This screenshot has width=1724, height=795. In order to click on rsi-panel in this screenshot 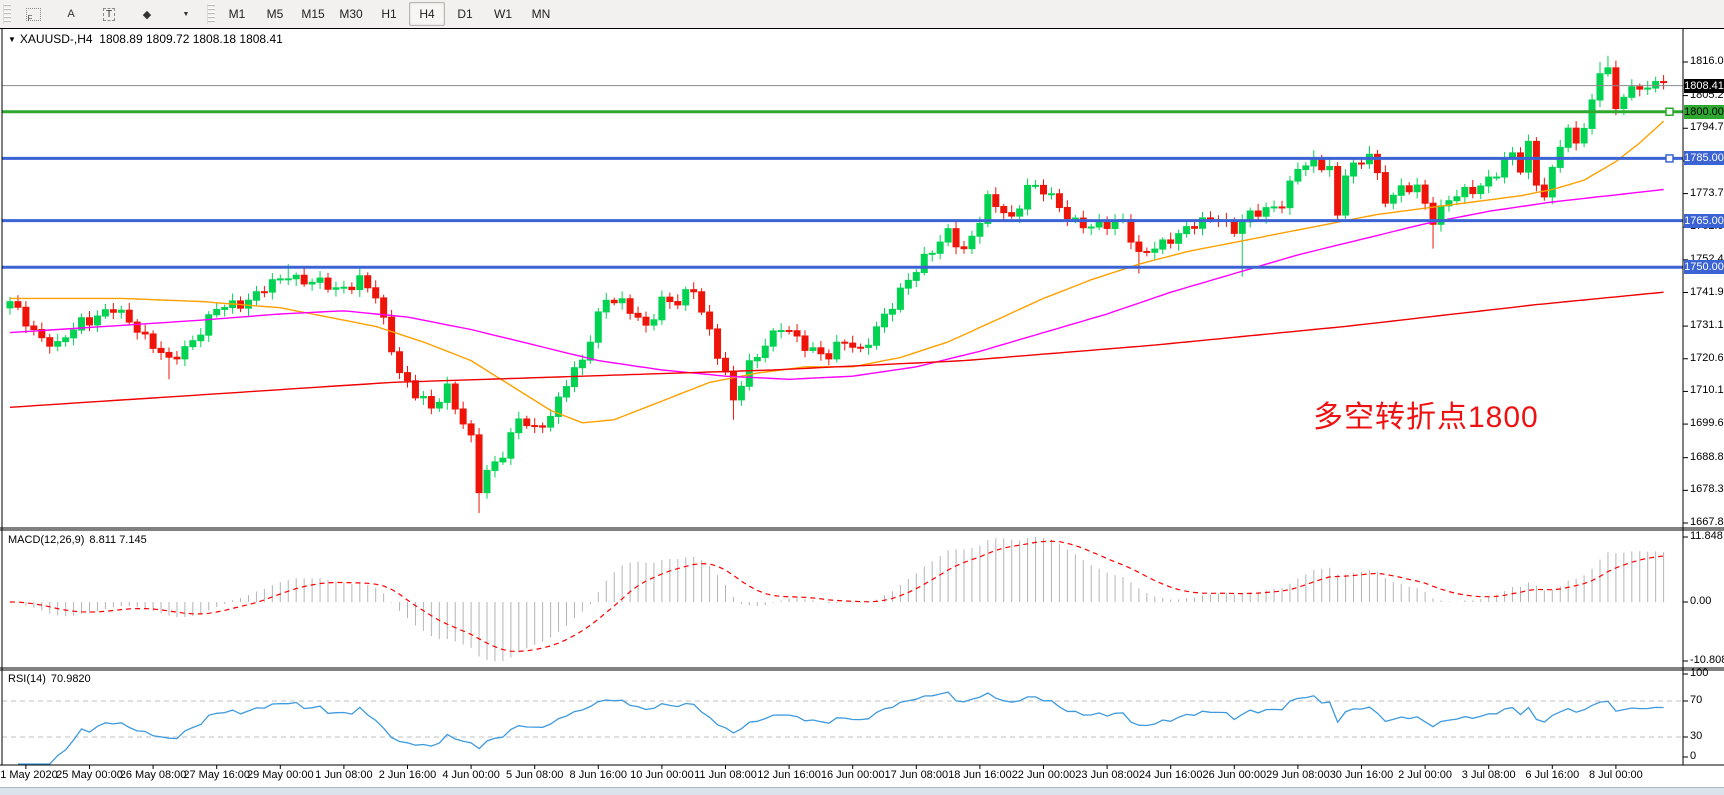, I will do `click(842, 718)`.